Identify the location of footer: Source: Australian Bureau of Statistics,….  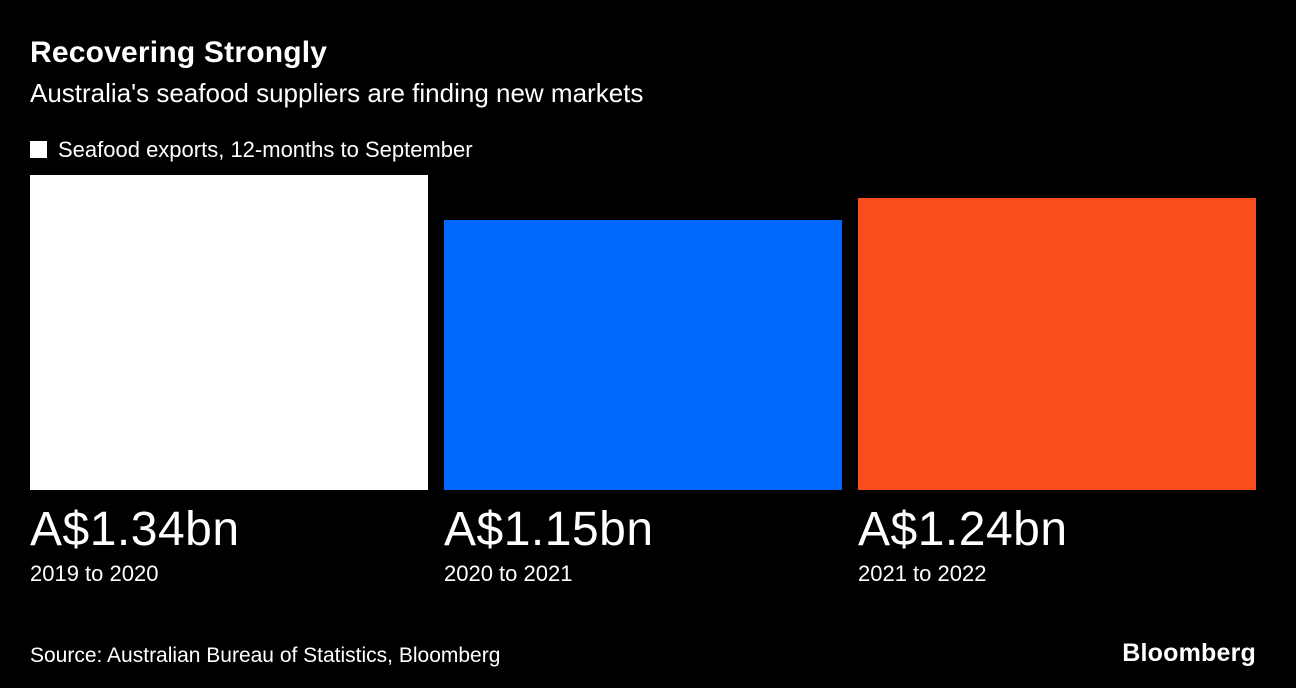
(643, 653).